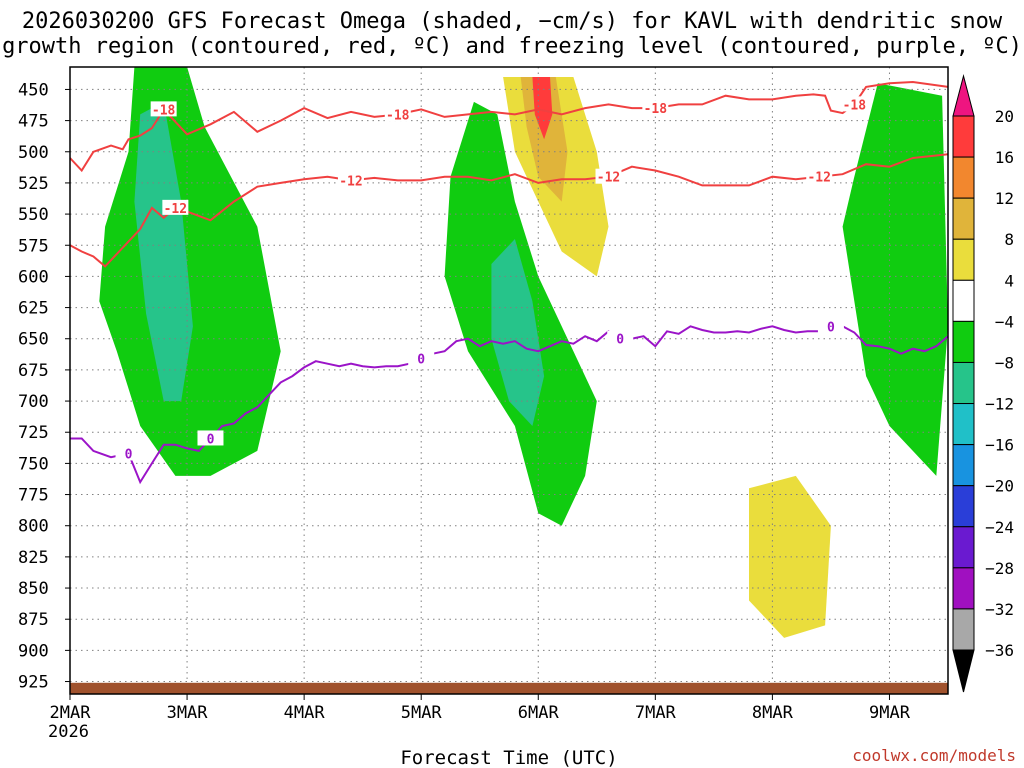  Describe the element at coordinates (999, 486) in the screenshot. I see `colorbar-label: −20` at that location.